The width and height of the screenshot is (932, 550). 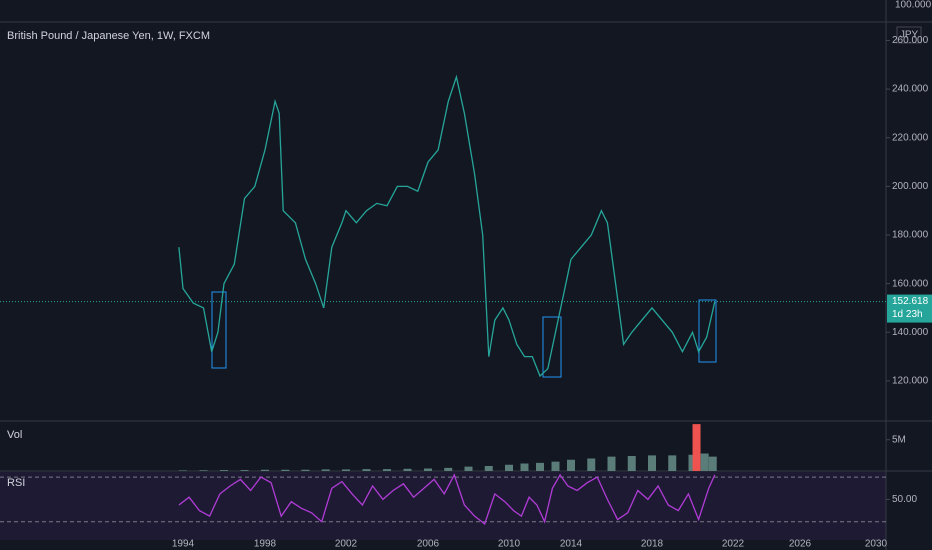 I want to click on last-price-label: 152.618, so click(x=910, y=301).